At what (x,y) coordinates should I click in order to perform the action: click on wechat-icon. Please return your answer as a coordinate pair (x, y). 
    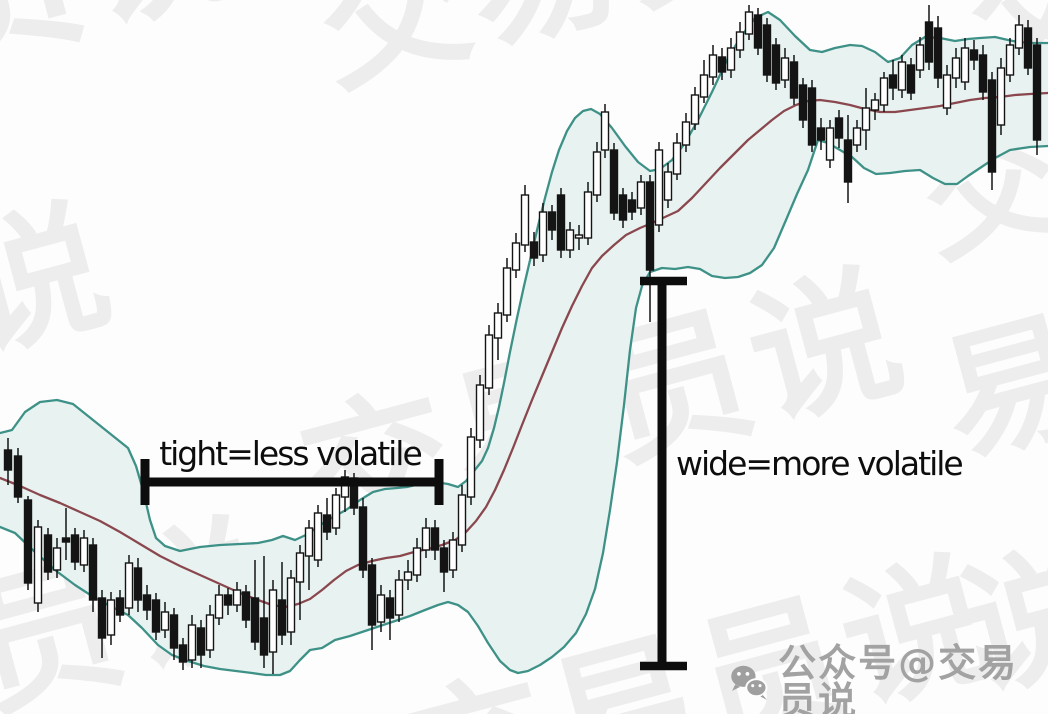
    Looking at the image, I should click on (749, 682).